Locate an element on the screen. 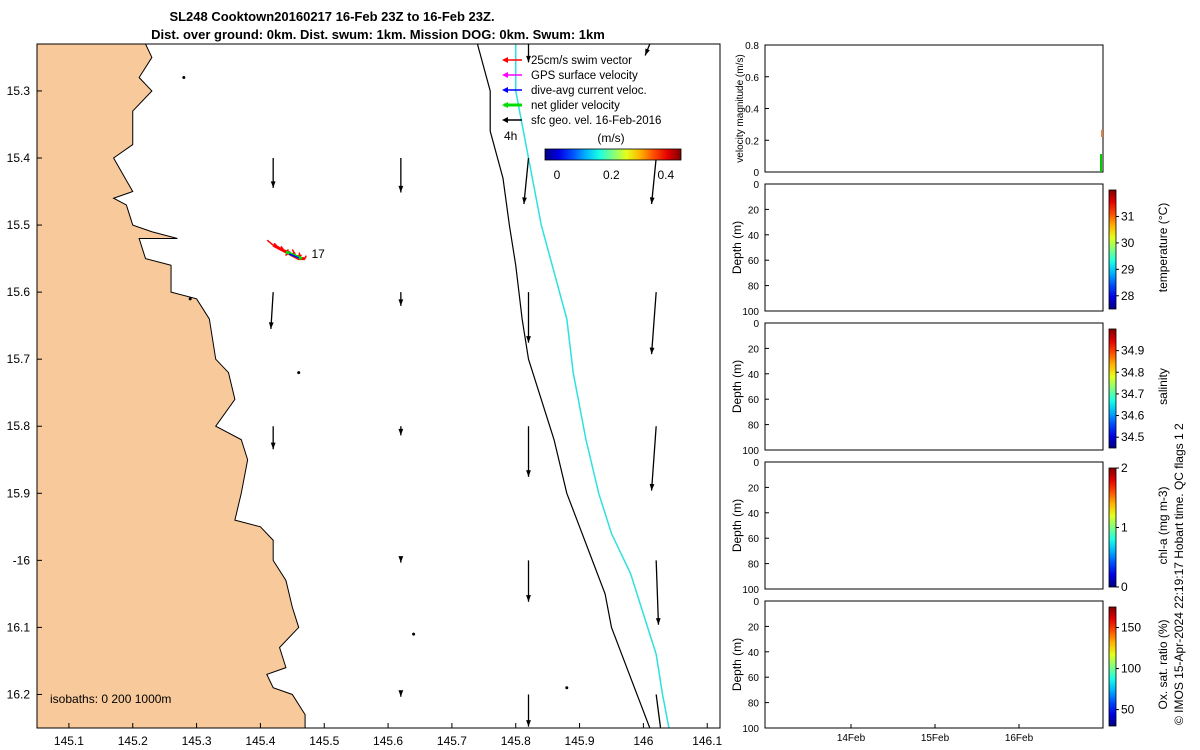  x-tick-label: 145.2 is located at coordinates (133, 741).